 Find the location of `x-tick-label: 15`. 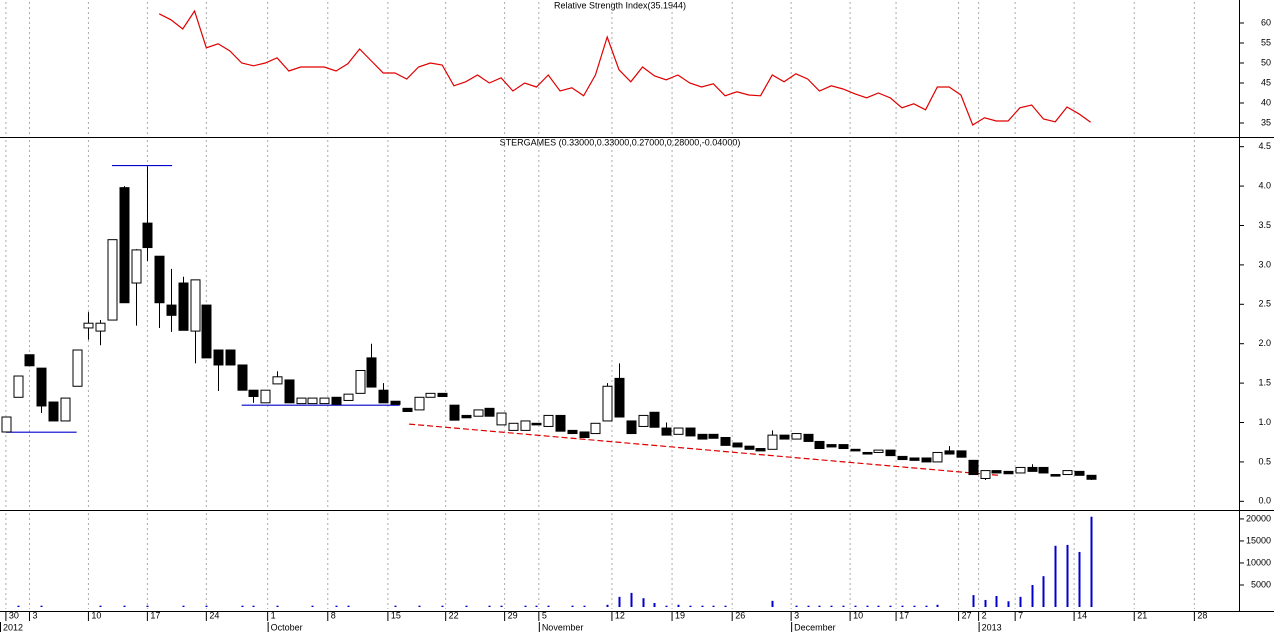

x-tick-label: 15 is located at coordinates (396, 615).